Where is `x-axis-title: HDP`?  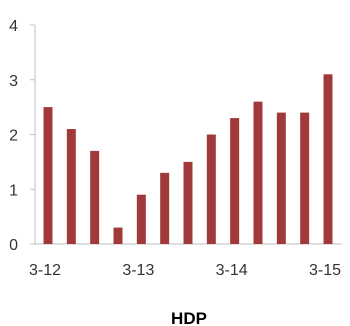
x-axis-title: HDP is located at coordinates (189, 317).